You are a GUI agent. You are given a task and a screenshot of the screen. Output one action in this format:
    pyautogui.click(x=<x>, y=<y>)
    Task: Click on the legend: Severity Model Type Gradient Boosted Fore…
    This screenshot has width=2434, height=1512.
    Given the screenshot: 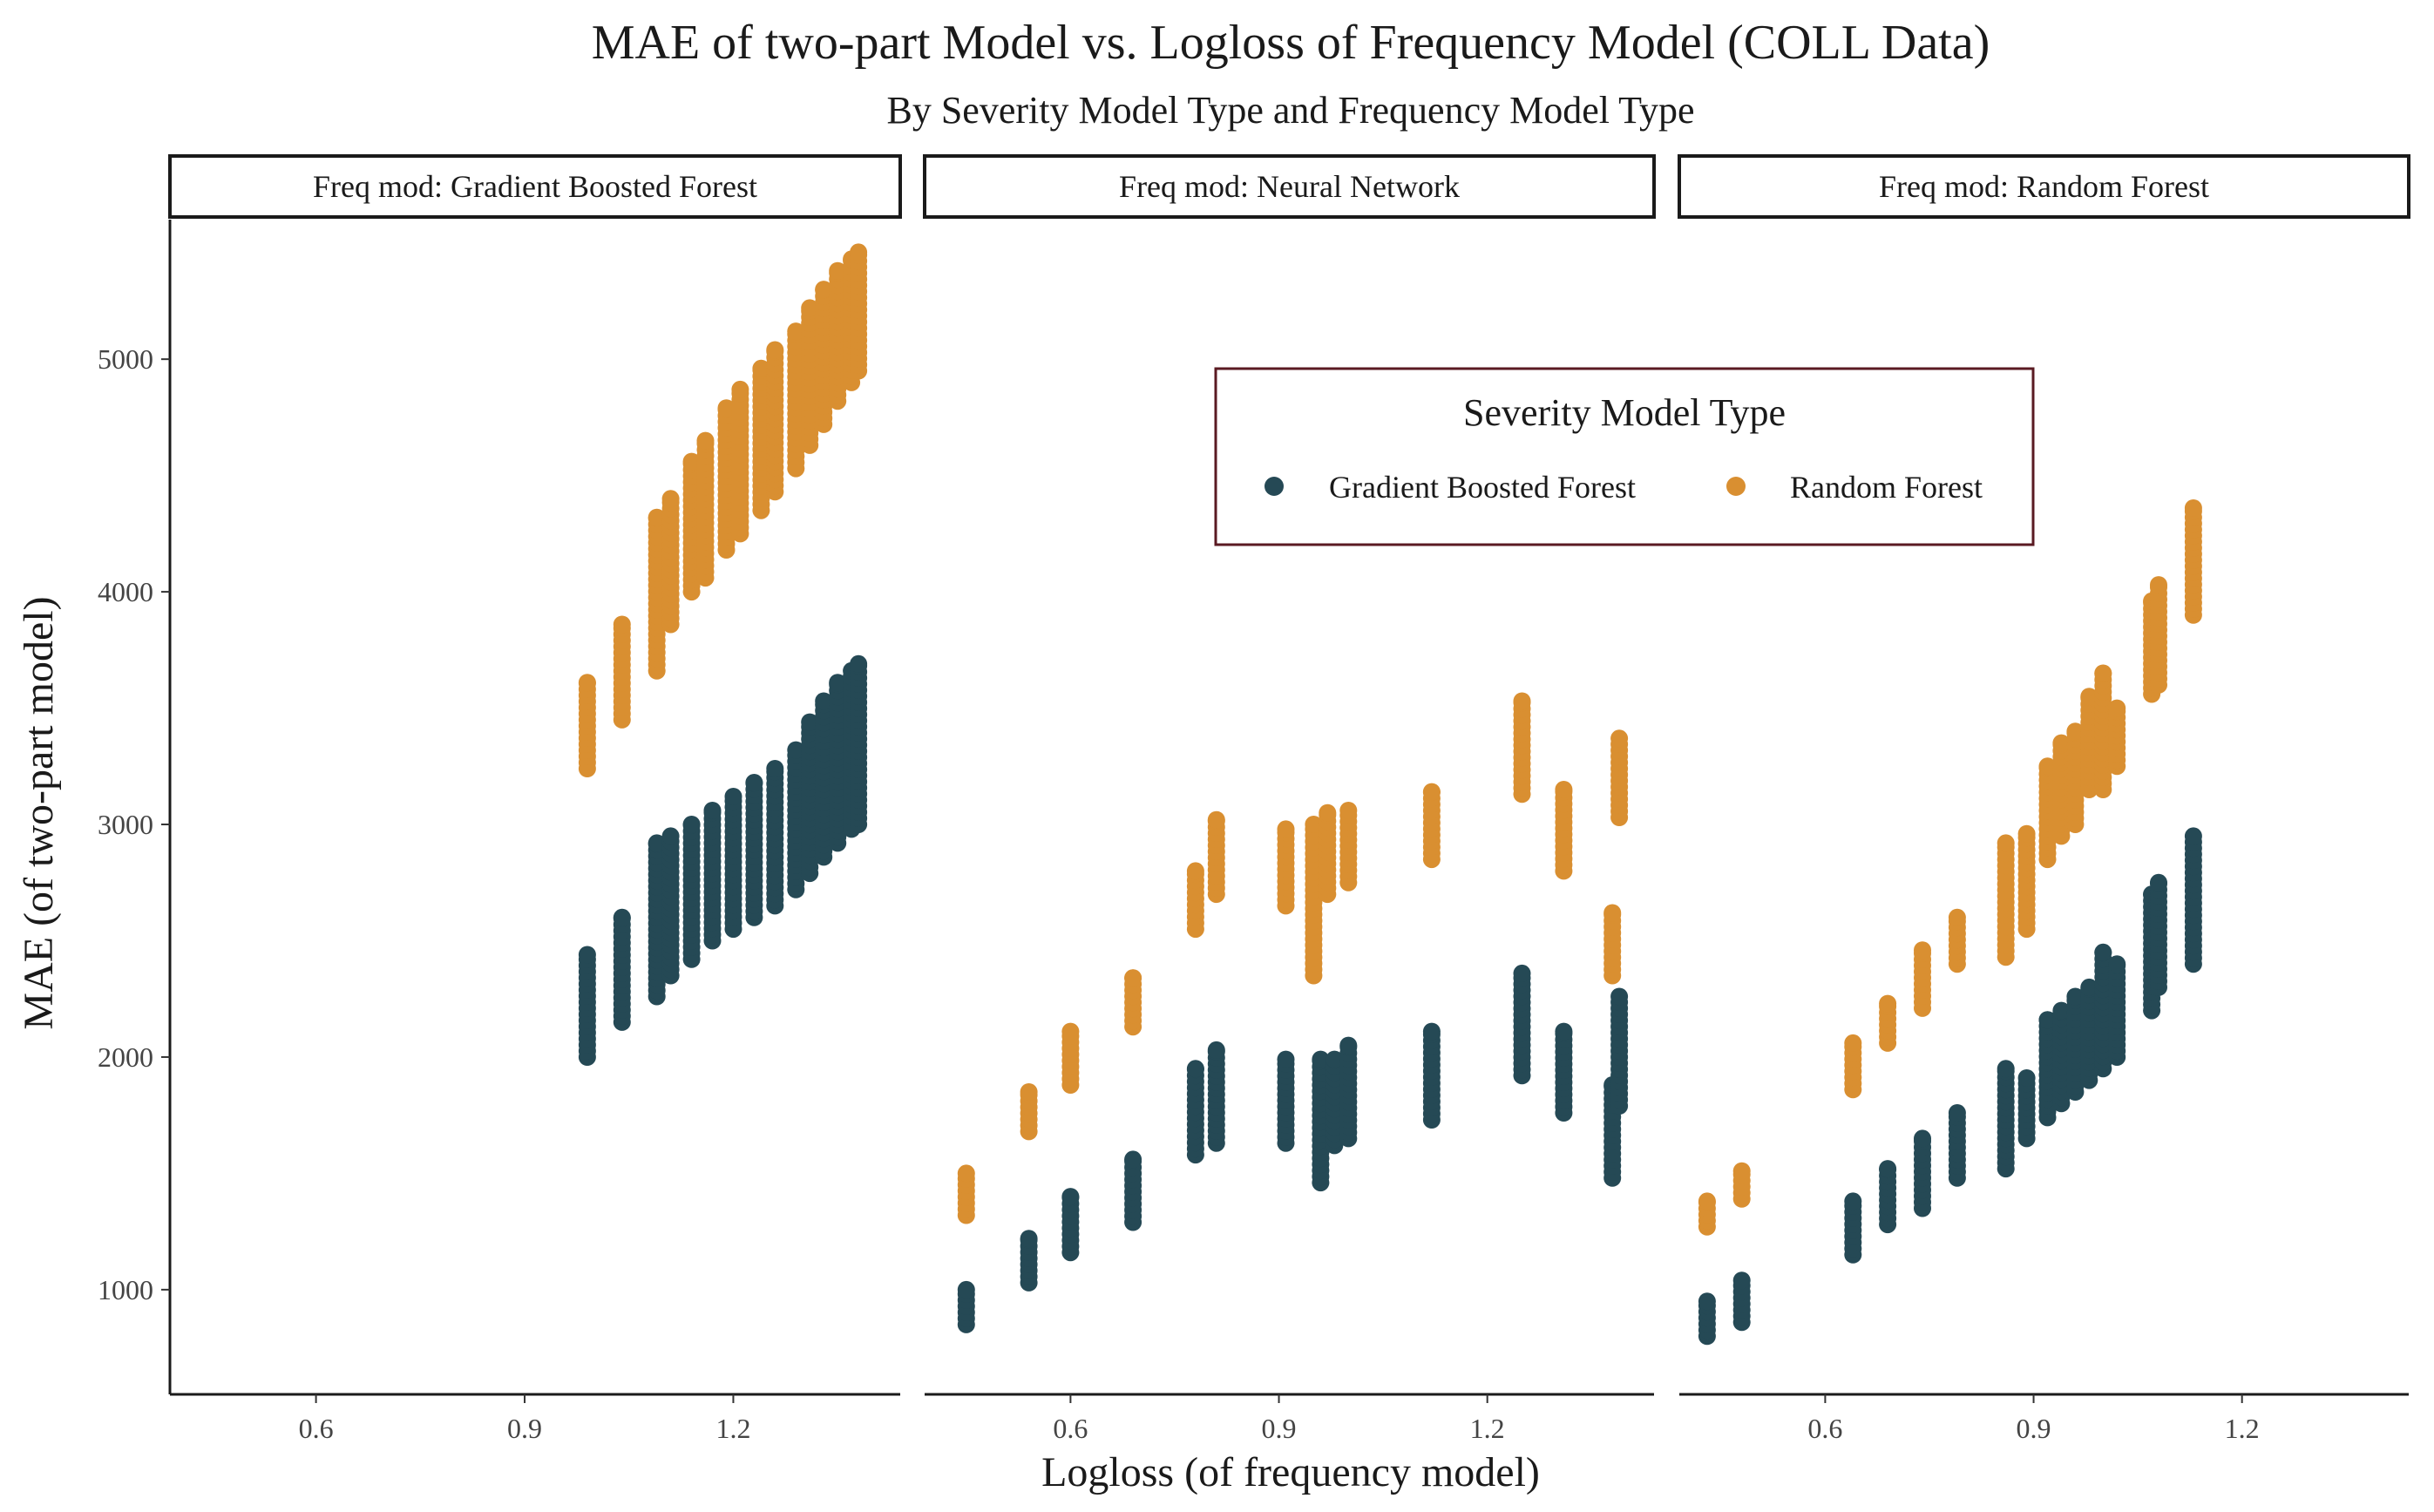 What is the action you would take?
    pyautogui.click(x=1625, y=456)
    